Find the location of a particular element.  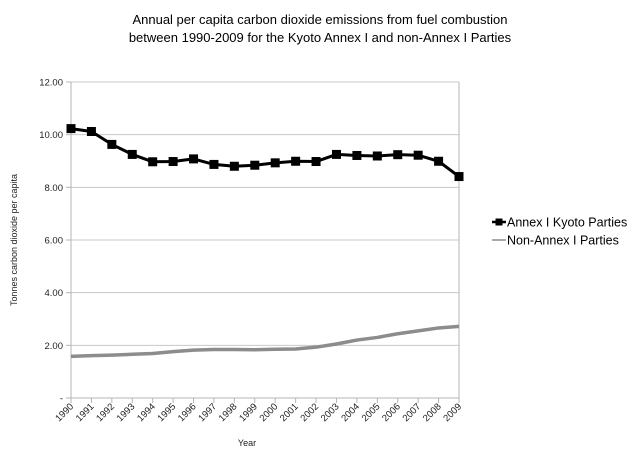

y-tick-label: 6.00 is located at coordinates (54, 241).